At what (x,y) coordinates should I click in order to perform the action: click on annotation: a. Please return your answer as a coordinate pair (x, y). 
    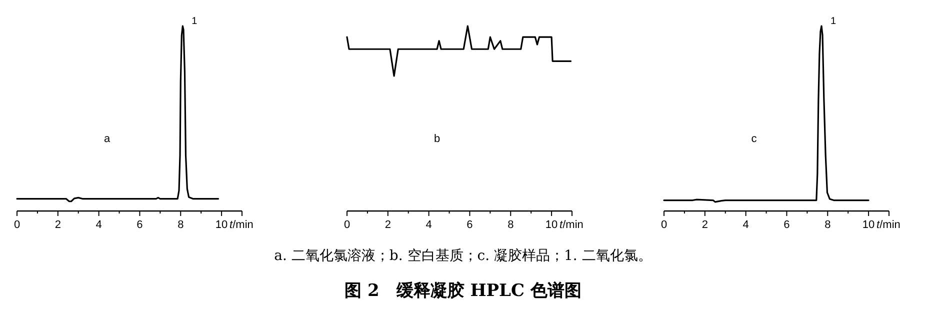
    Looking at the image, I should click on (107, 139).